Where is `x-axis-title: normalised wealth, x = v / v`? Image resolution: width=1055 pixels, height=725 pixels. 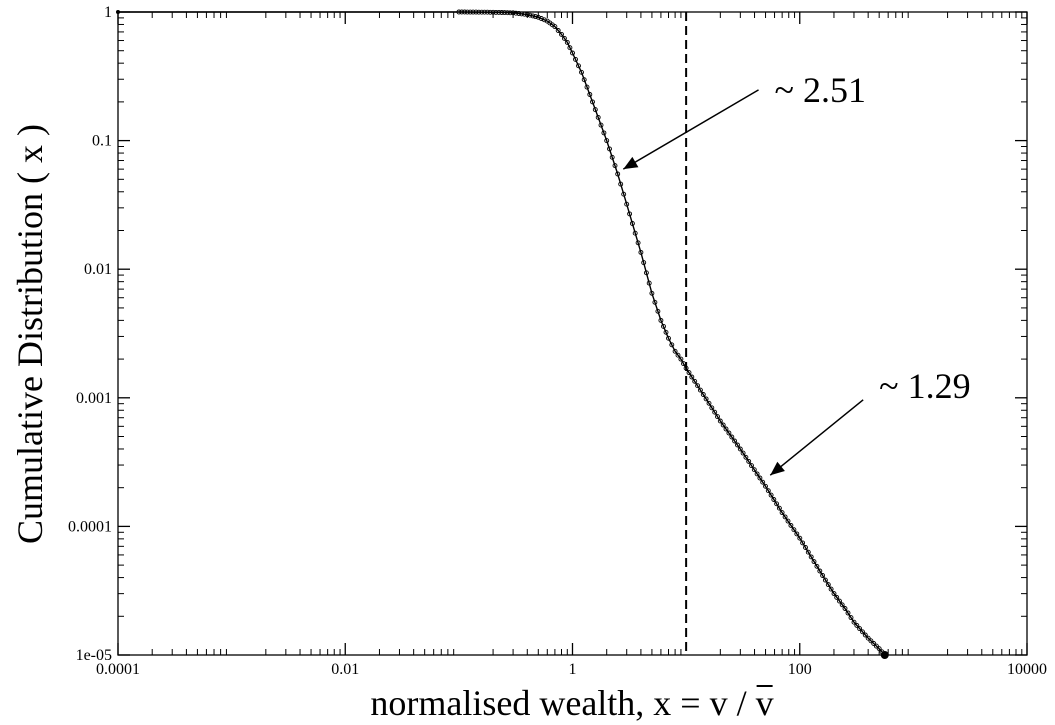 x-axis-title: normalised wealth, x = v / v is located at coordinates (571, 703).